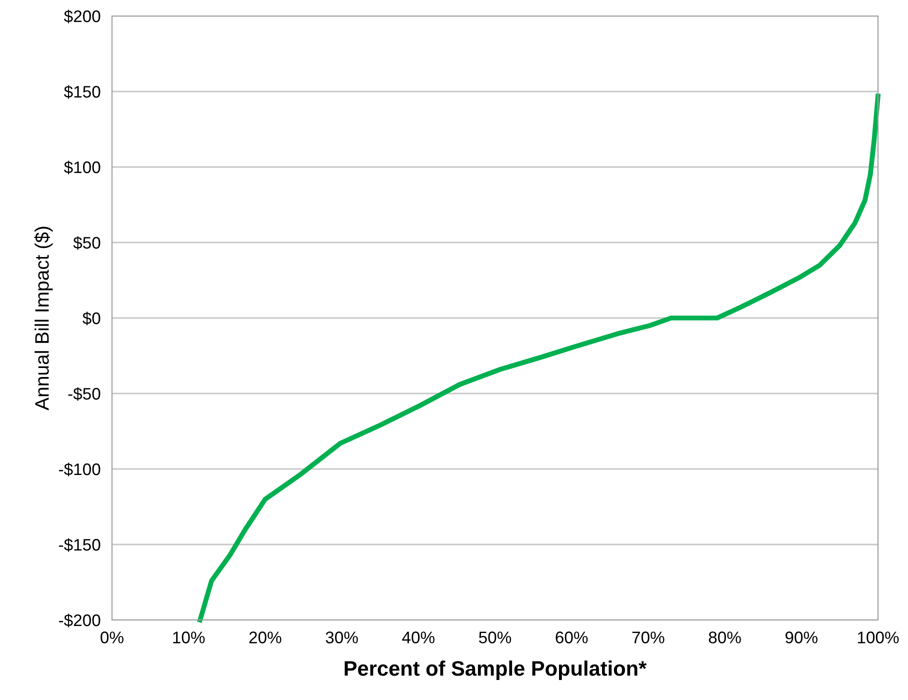  I want to click on y-tick-label: $100, so click(82, 167).